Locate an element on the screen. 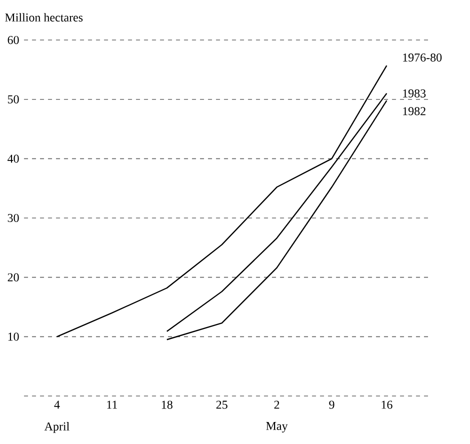  y-tick-label: 40 is located at coordinates (13, 158).